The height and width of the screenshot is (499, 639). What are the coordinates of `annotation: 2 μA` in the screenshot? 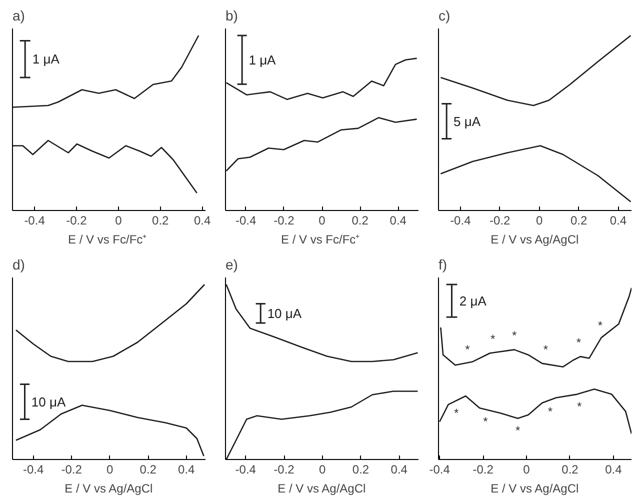 It's located at (473, 300).